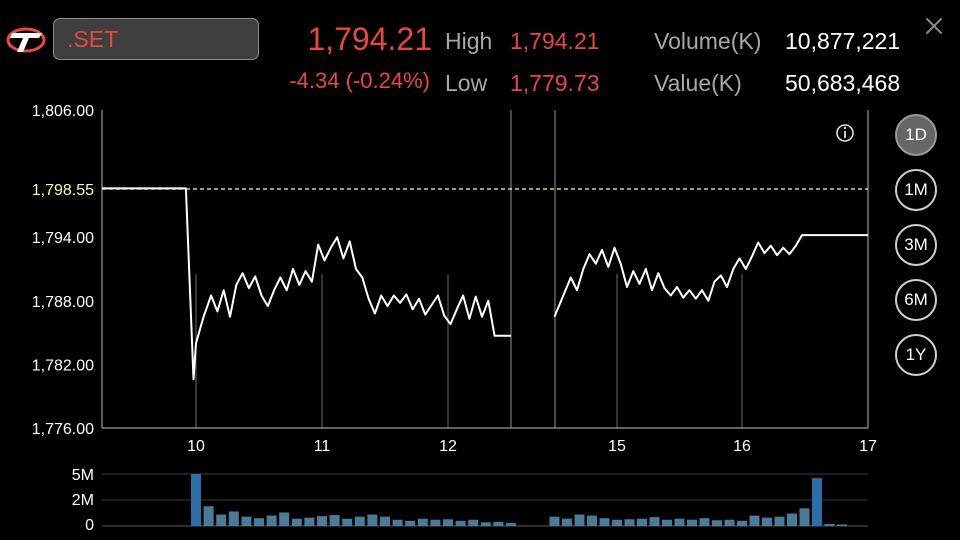  I want to click on timeframe-button-1y: 1Y, so click(916, 355).